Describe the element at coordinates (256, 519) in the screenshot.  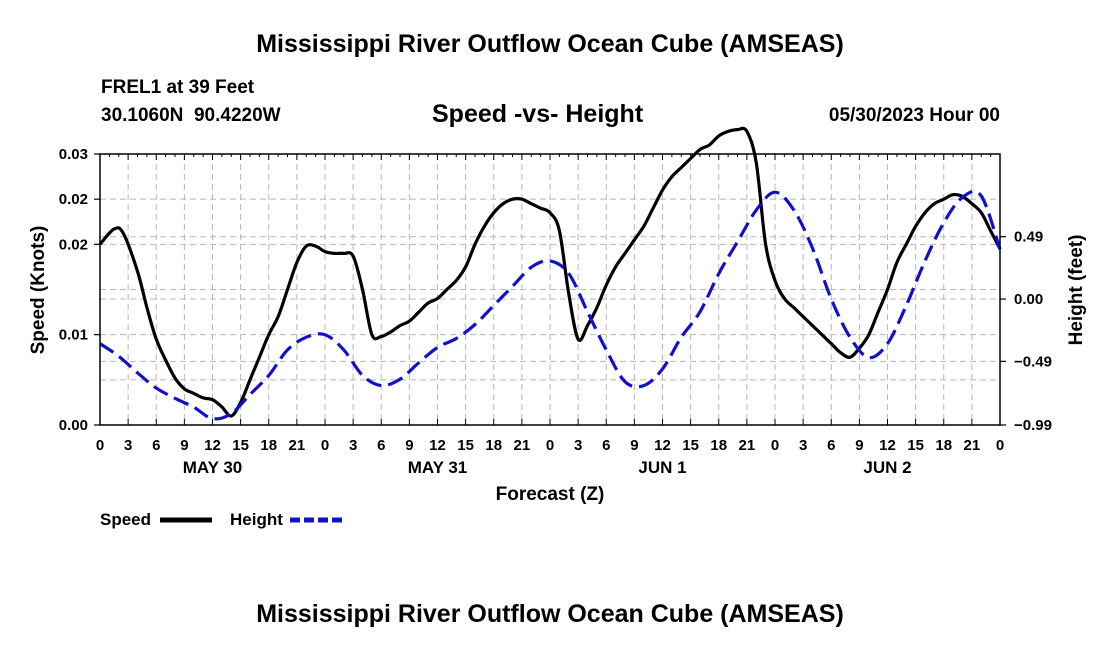
I see `legend-height-label: Height` at that location.